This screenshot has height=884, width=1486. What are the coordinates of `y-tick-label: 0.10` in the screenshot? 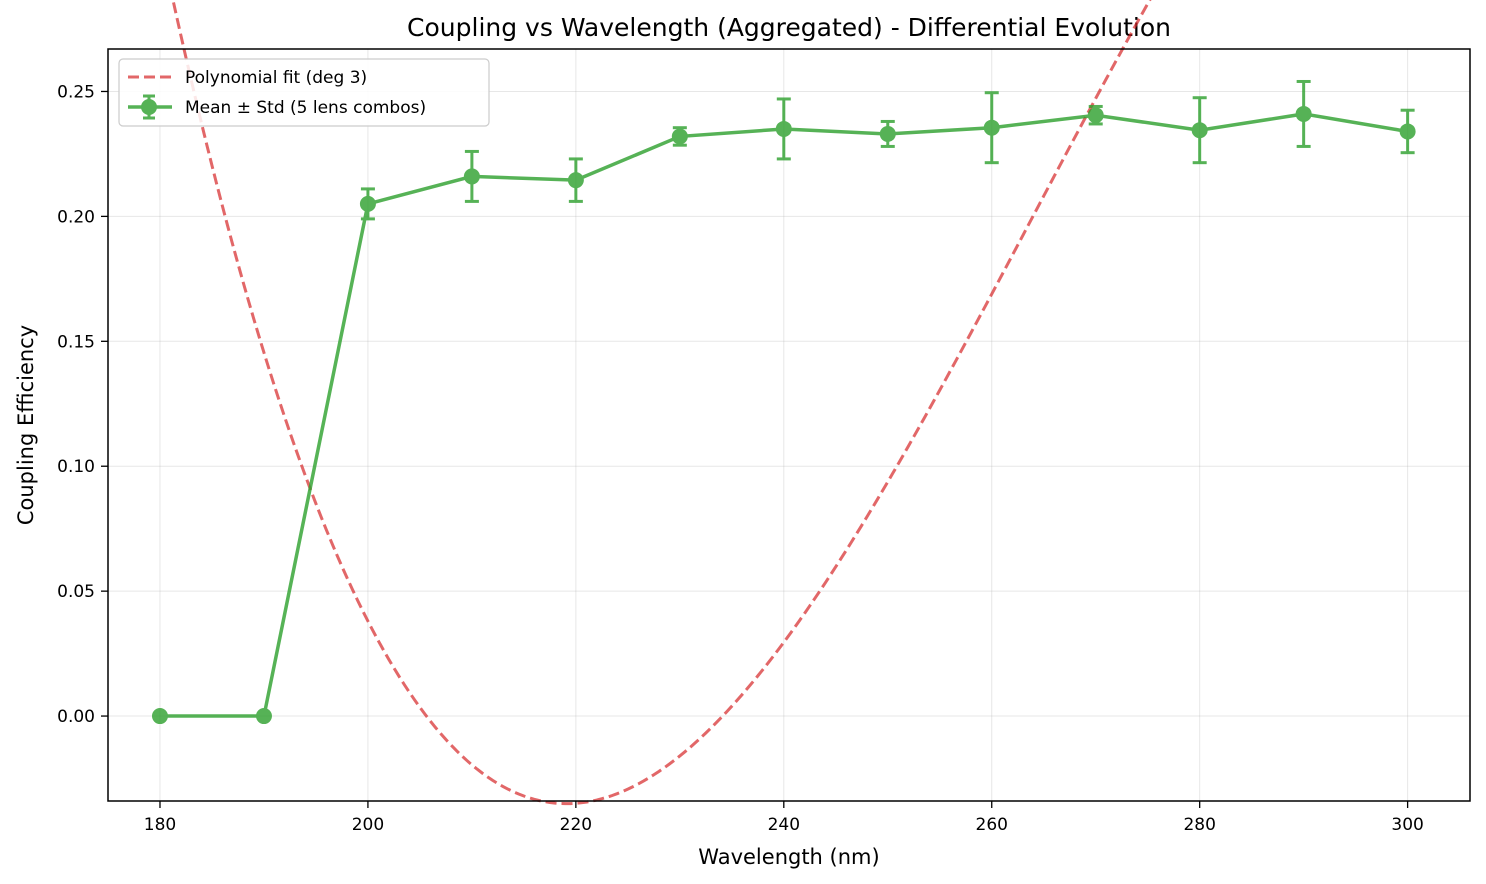 It's located at (76, 467).